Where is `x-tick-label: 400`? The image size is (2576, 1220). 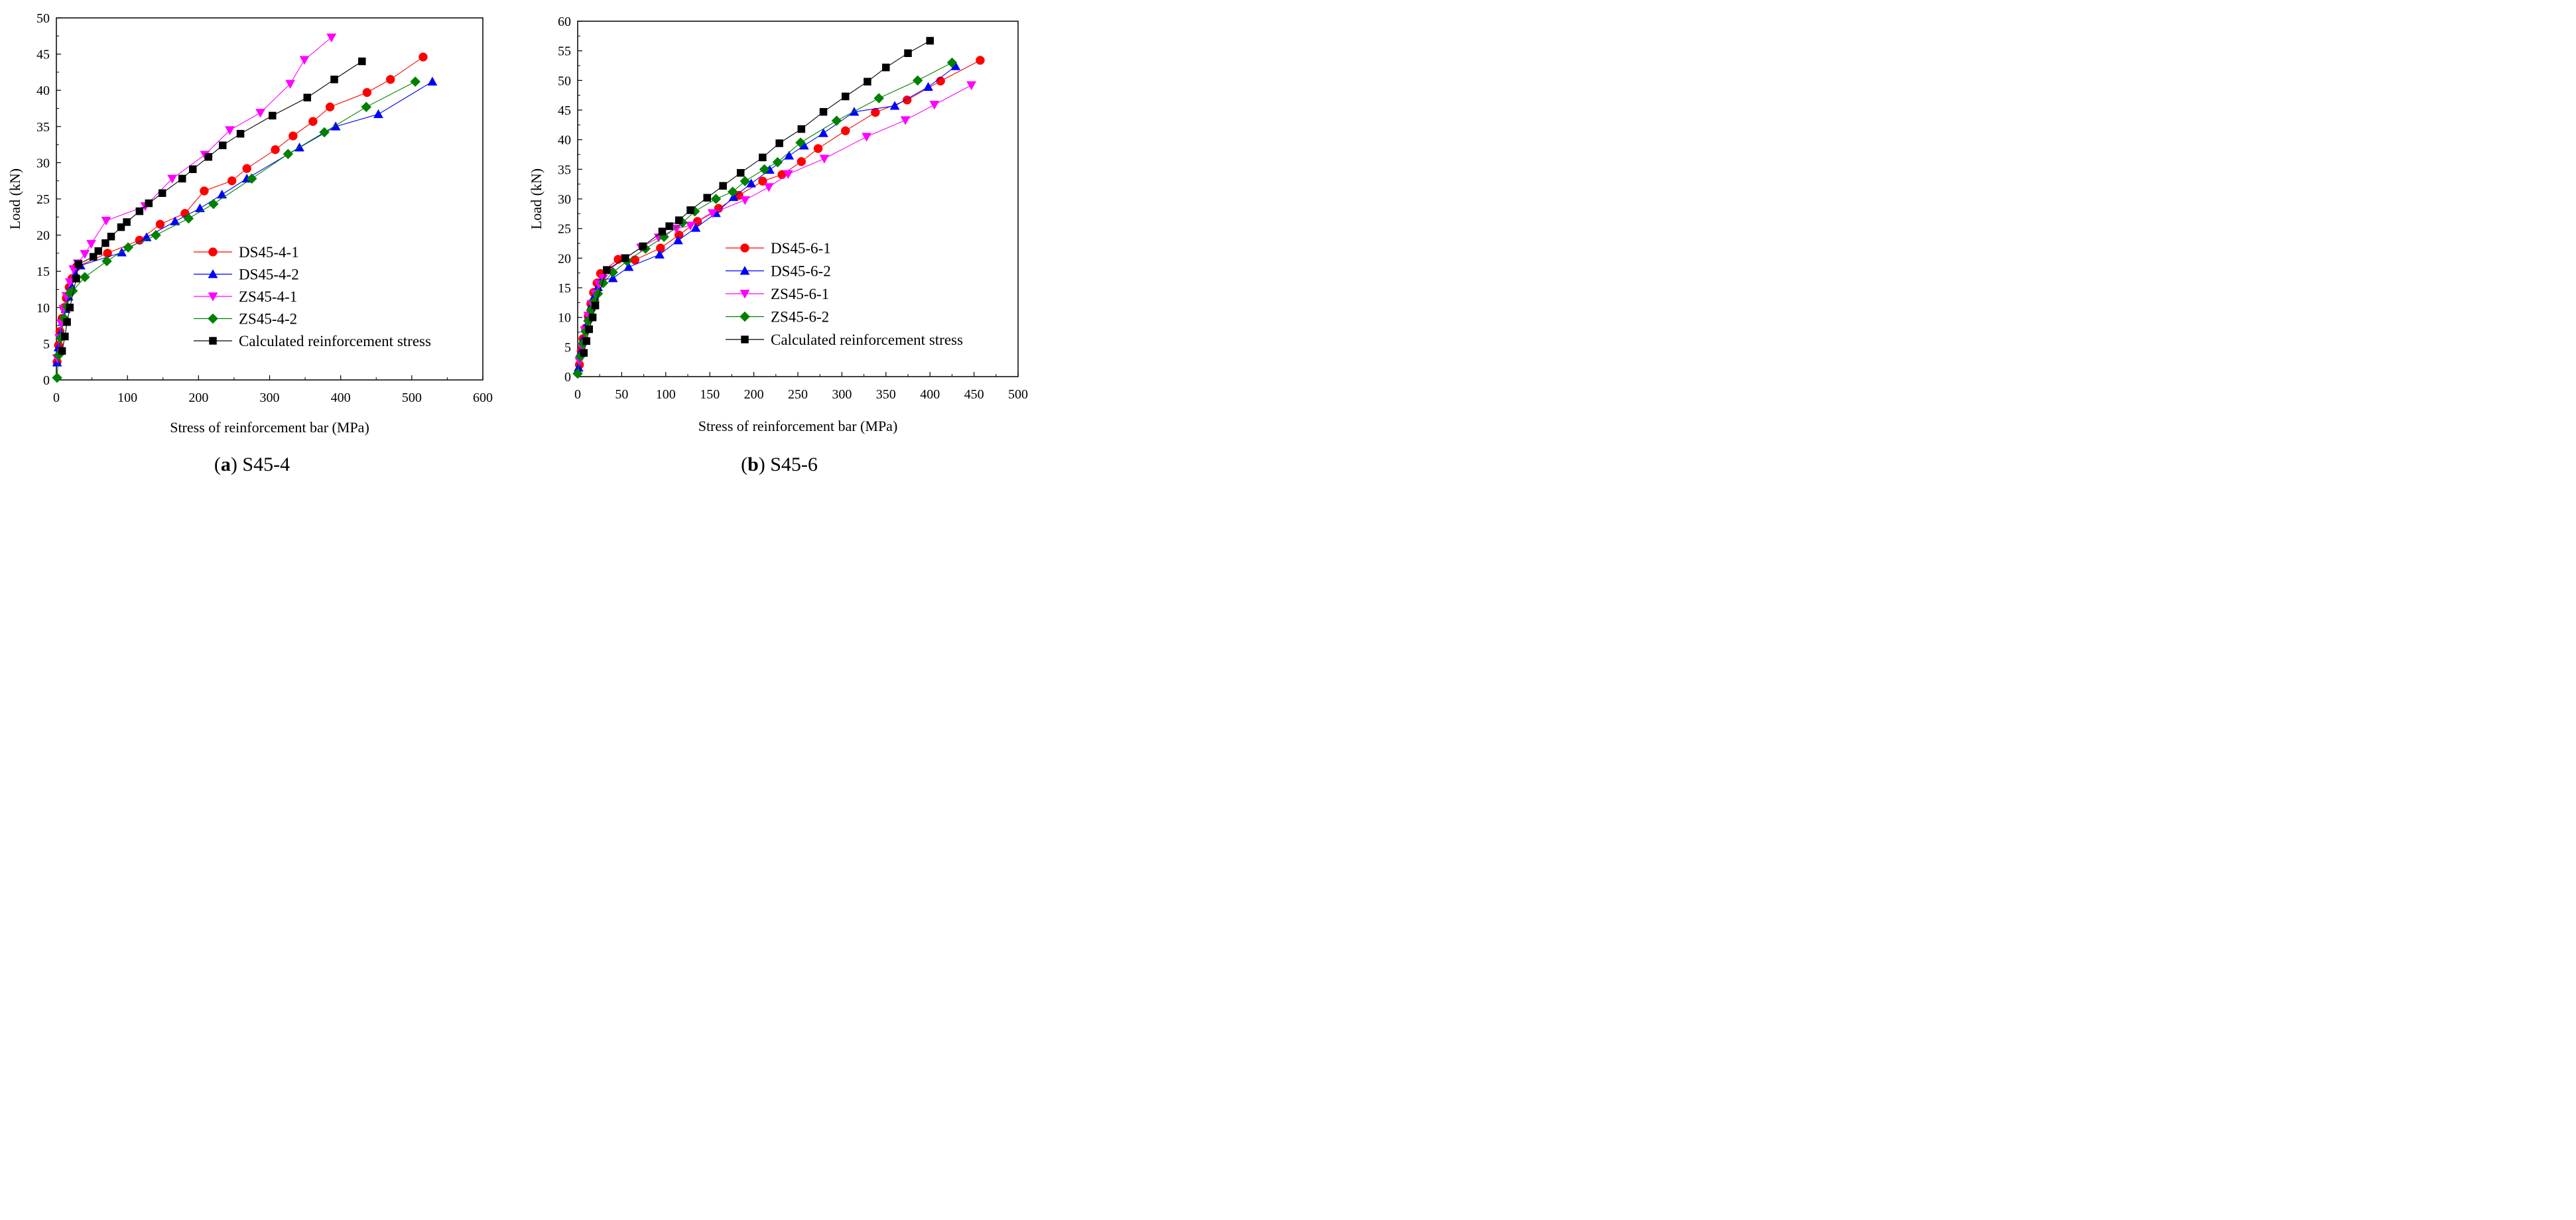 x-tick-label: 400 is located at coordinates (341, 398).